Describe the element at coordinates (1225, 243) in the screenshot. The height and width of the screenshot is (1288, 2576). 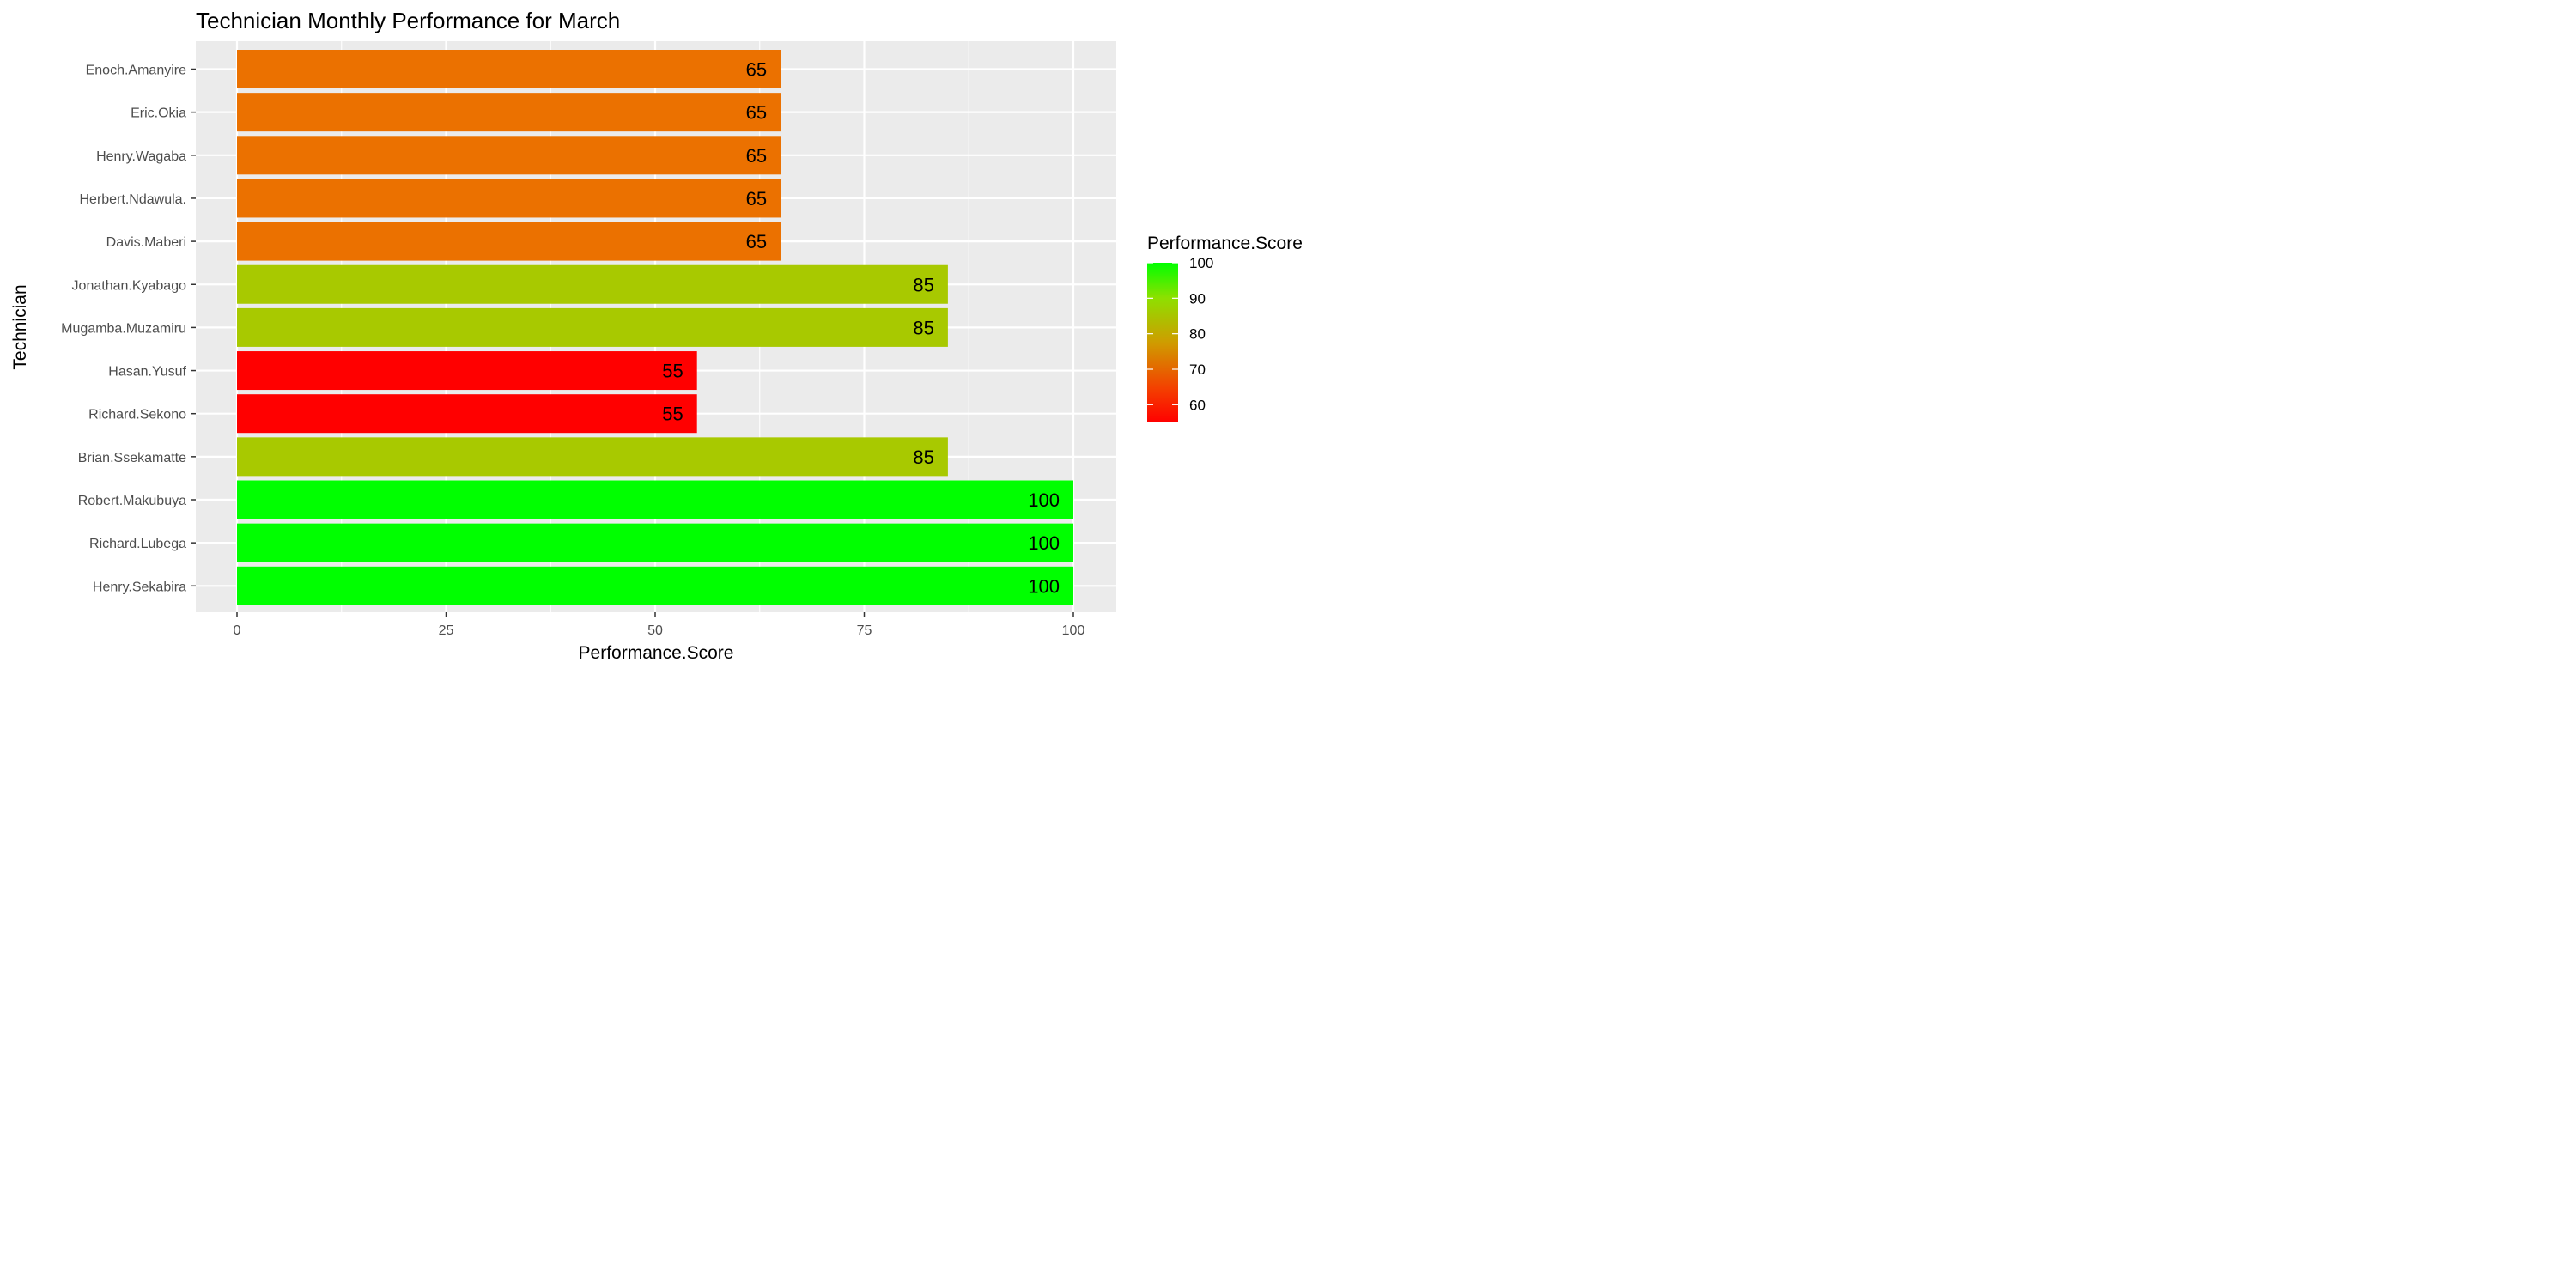
I see `legend-title: Performance.Score` at that location.